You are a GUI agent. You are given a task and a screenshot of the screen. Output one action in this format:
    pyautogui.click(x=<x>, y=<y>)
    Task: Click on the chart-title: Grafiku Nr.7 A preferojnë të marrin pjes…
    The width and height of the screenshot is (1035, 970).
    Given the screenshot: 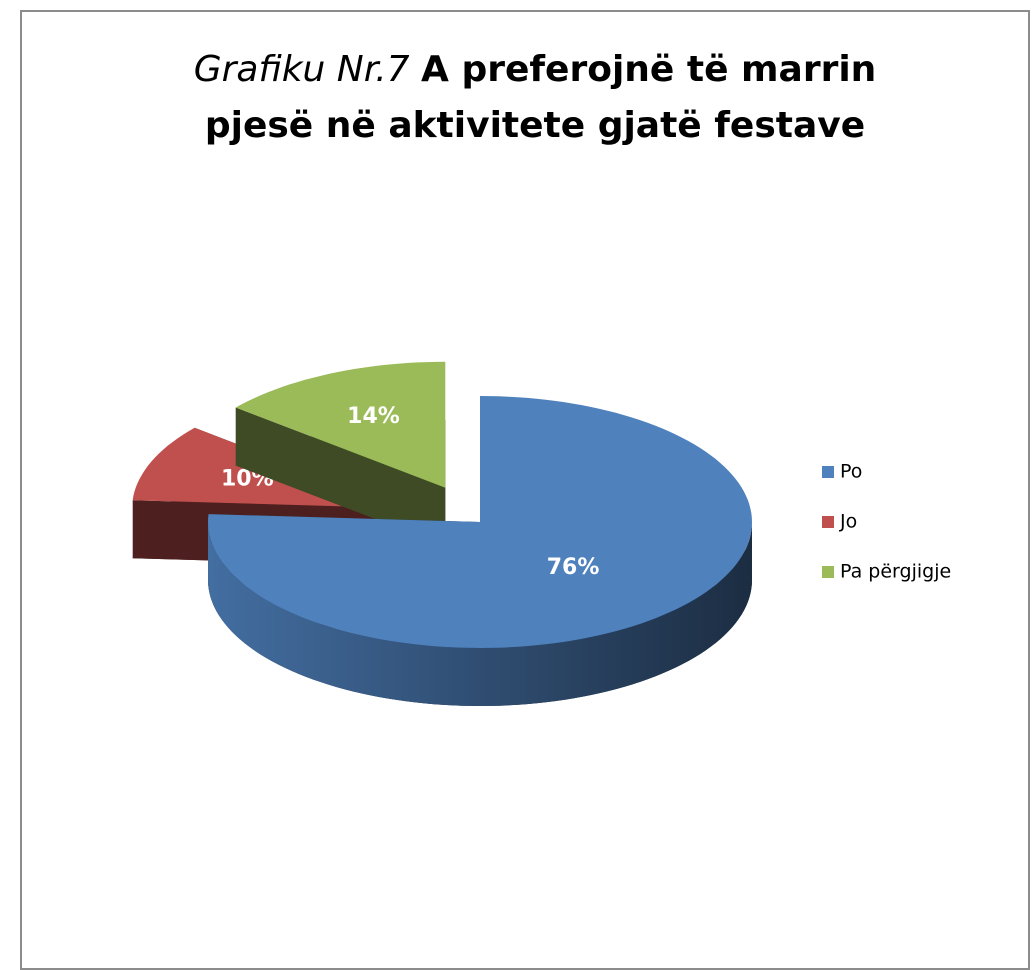 What is the action you would take?
    pyautogui.click(x=535, y=98)
    